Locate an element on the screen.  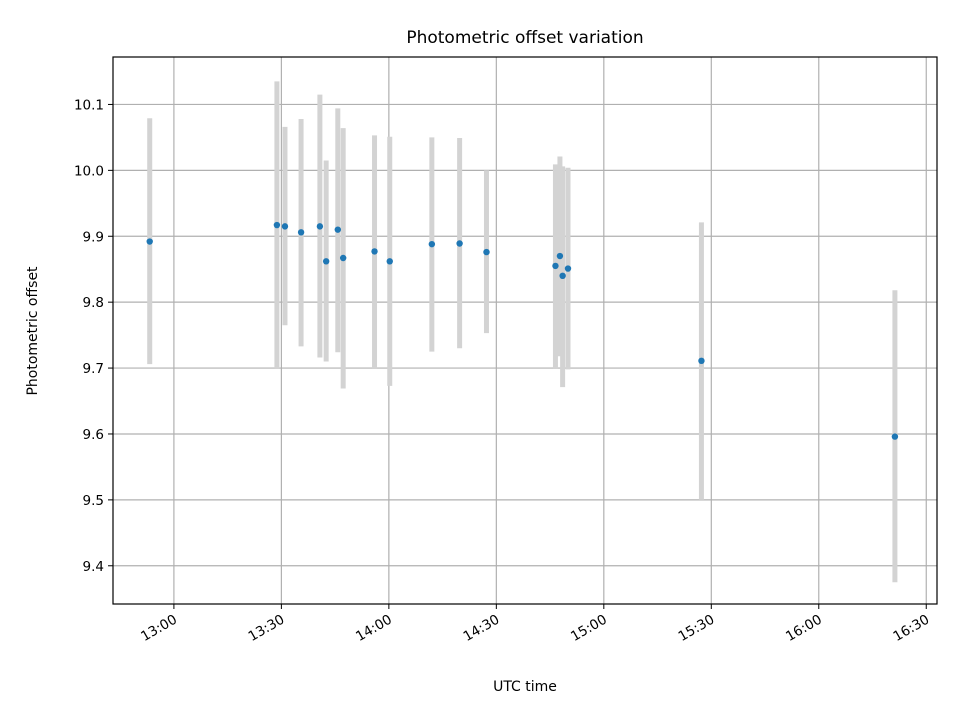
y-tick-label: 9.7 is located at coordinates (93, 369).